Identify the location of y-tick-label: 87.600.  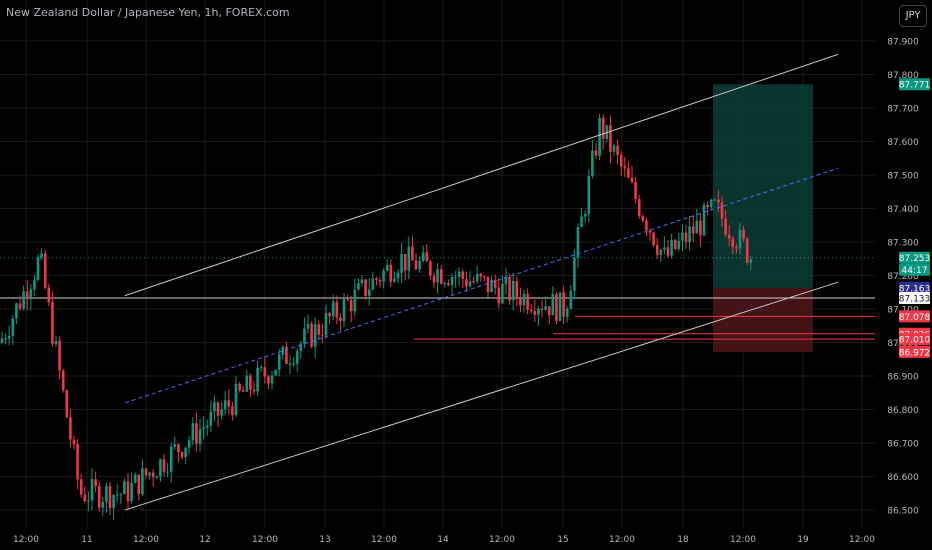
(903, 143).